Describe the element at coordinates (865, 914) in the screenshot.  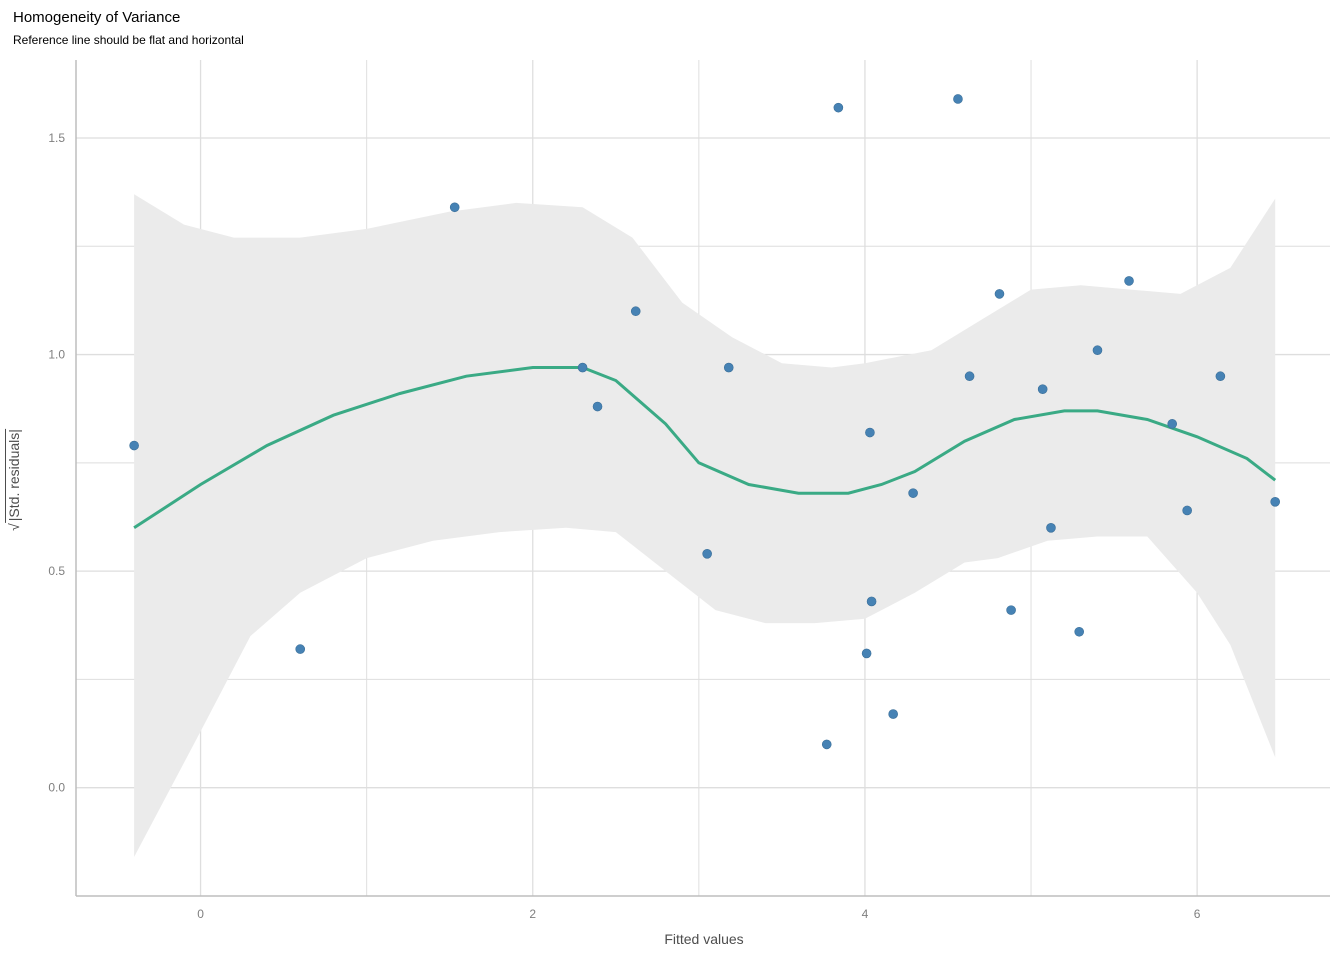
I see `x-tick-label: 4` at that location.